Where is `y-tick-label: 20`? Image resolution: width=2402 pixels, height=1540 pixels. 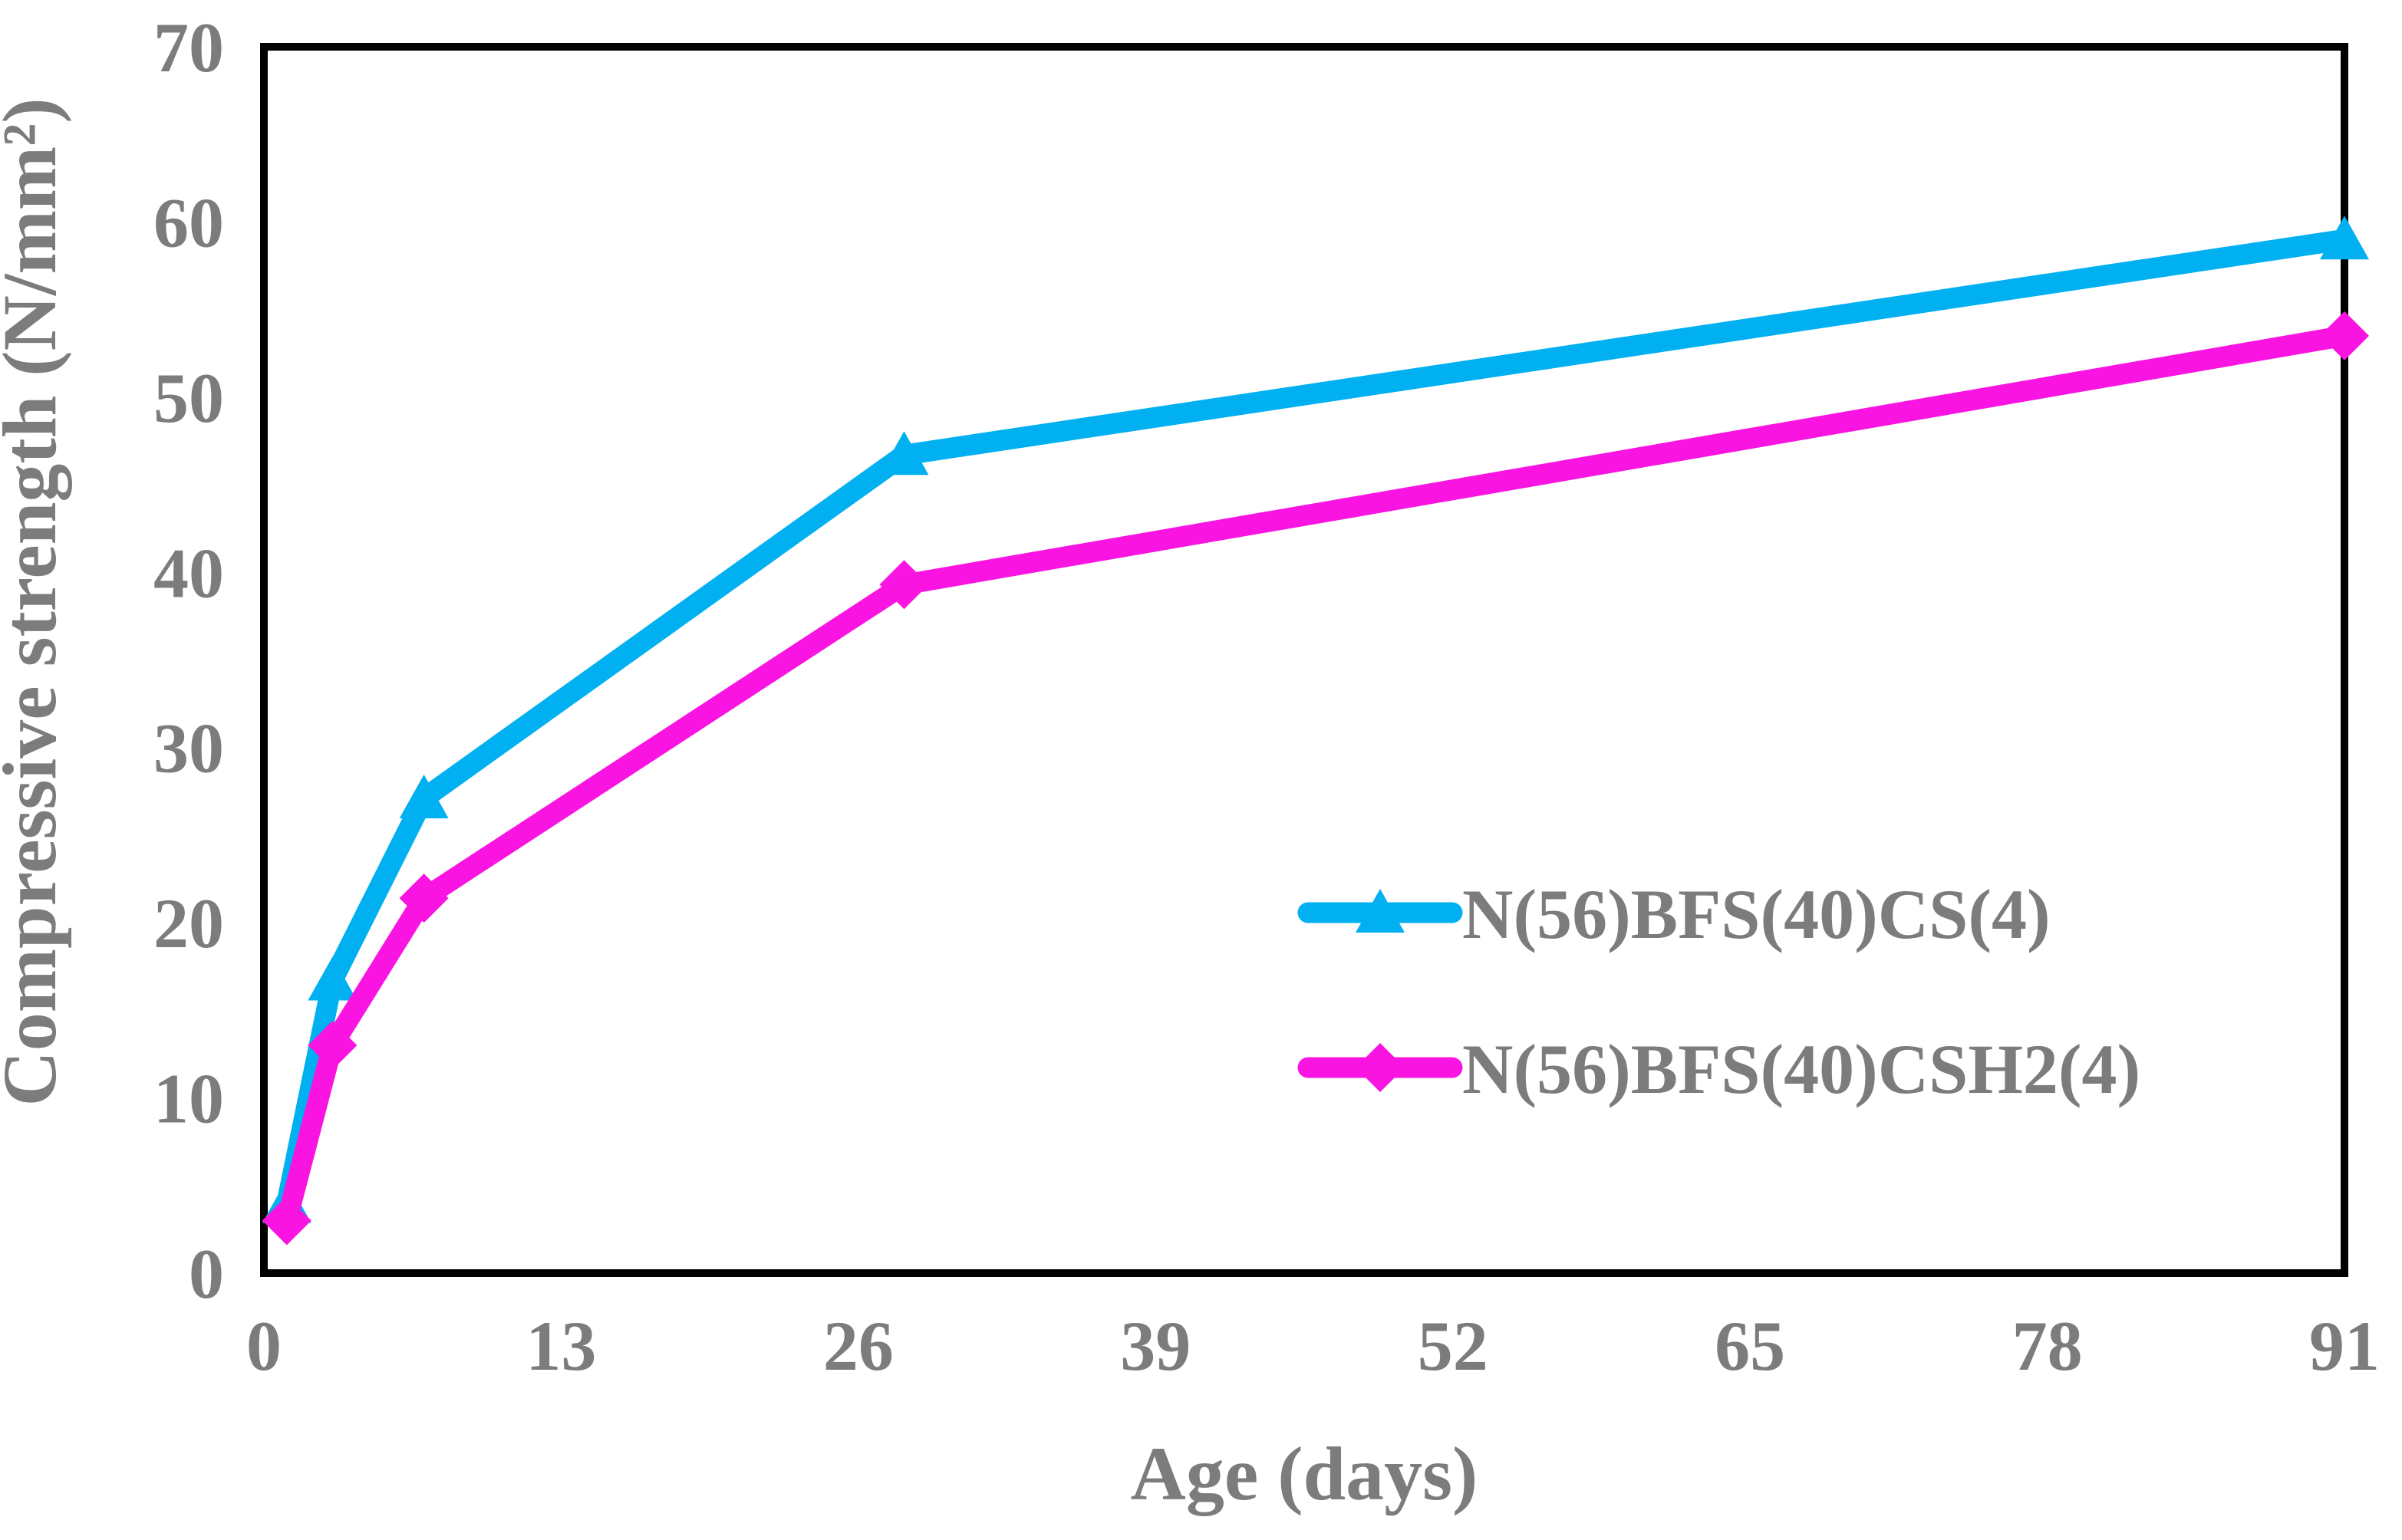
y-tick-label: 20 is located at coordinates (188, 923).